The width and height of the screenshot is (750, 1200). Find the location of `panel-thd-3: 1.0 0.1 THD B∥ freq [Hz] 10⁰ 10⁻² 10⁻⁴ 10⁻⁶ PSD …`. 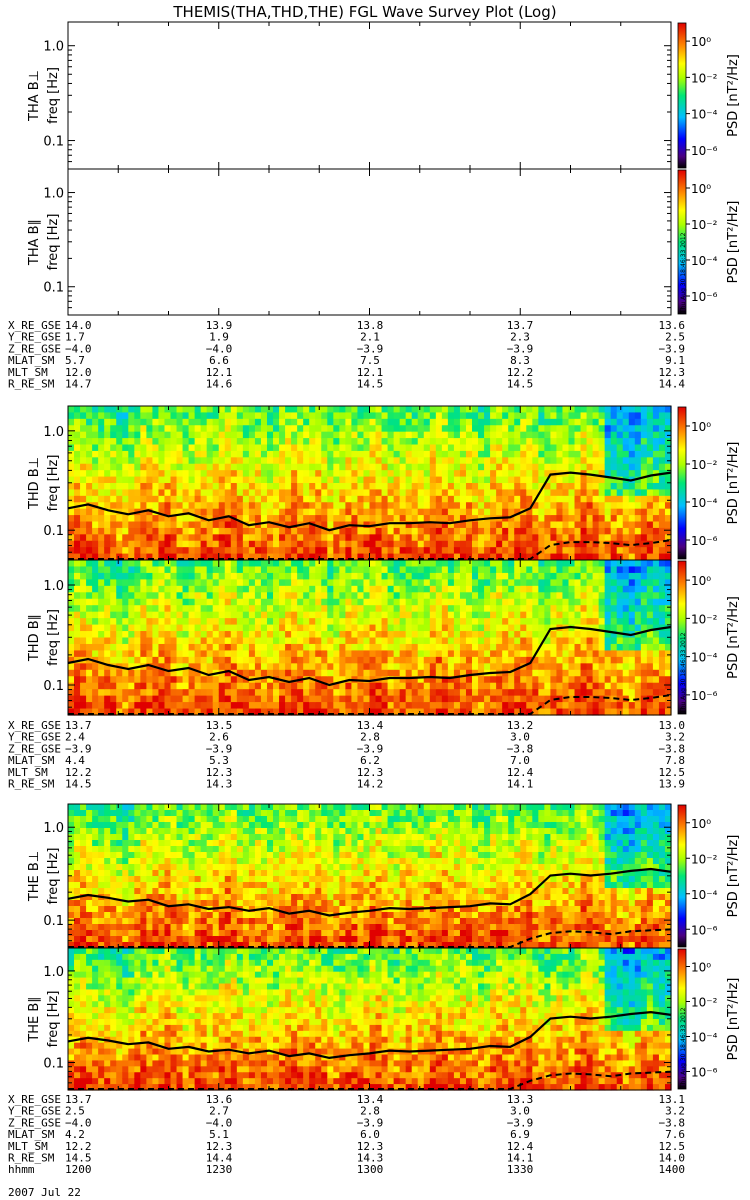

panel-thd-3: 1.0 0.1 THD B∥ freq [Hz] 10⁰ 10⁻² 10⁻⁴ 10⁻⁶ PSD … is located at coordinates (384, 638).